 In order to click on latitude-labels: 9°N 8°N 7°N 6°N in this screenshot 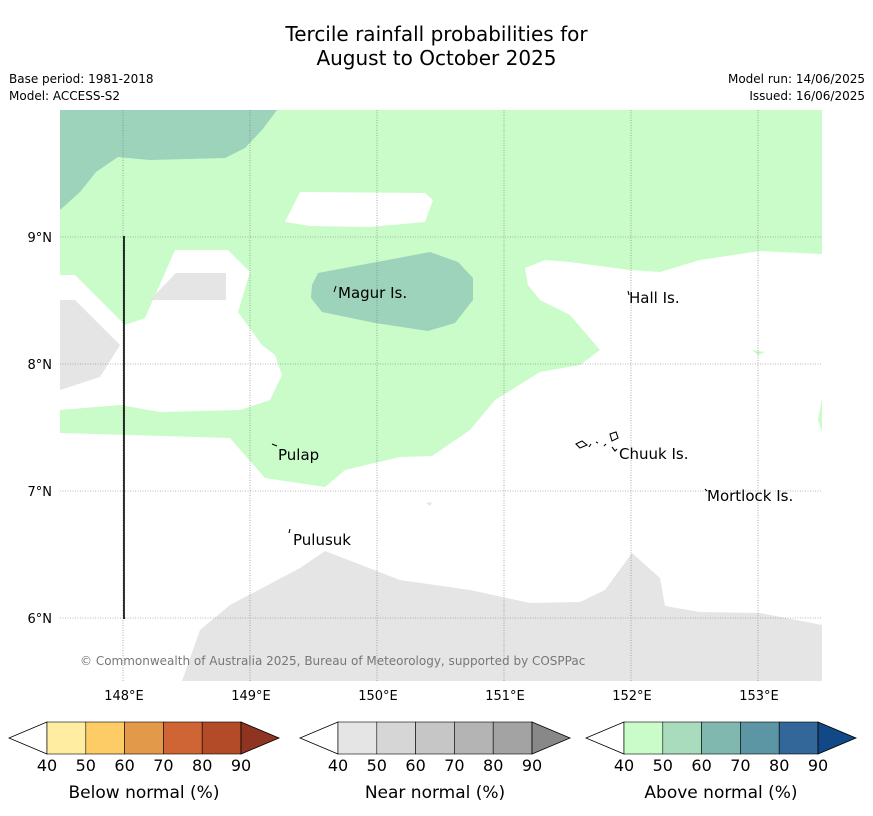, I will do `click(40, 429)`.